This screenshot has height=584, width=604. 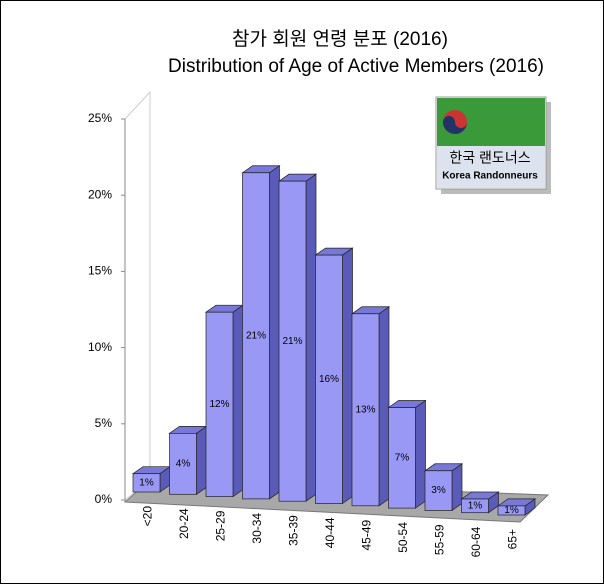 I want to click on value-label: 16%, so click(x=329, y=379).